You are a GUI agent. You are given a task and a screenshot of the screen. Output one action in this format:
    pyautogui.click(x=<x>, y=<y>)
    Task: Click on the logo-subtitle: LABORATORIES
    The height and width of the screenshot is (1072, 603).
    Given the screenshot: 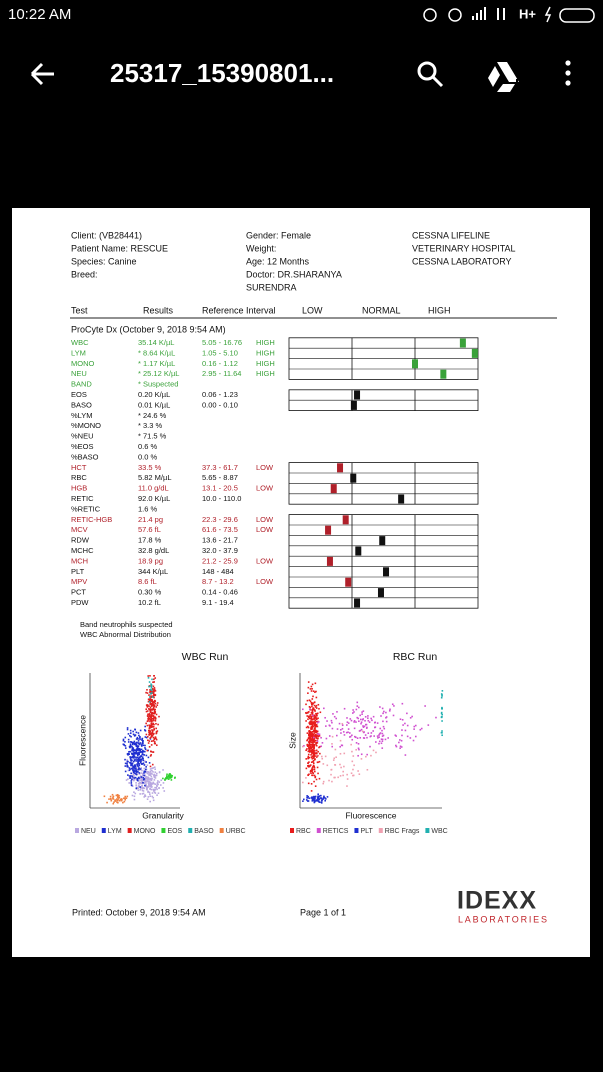 What is the action you would take?
    pyautogui.click(x=503, y=919)
    